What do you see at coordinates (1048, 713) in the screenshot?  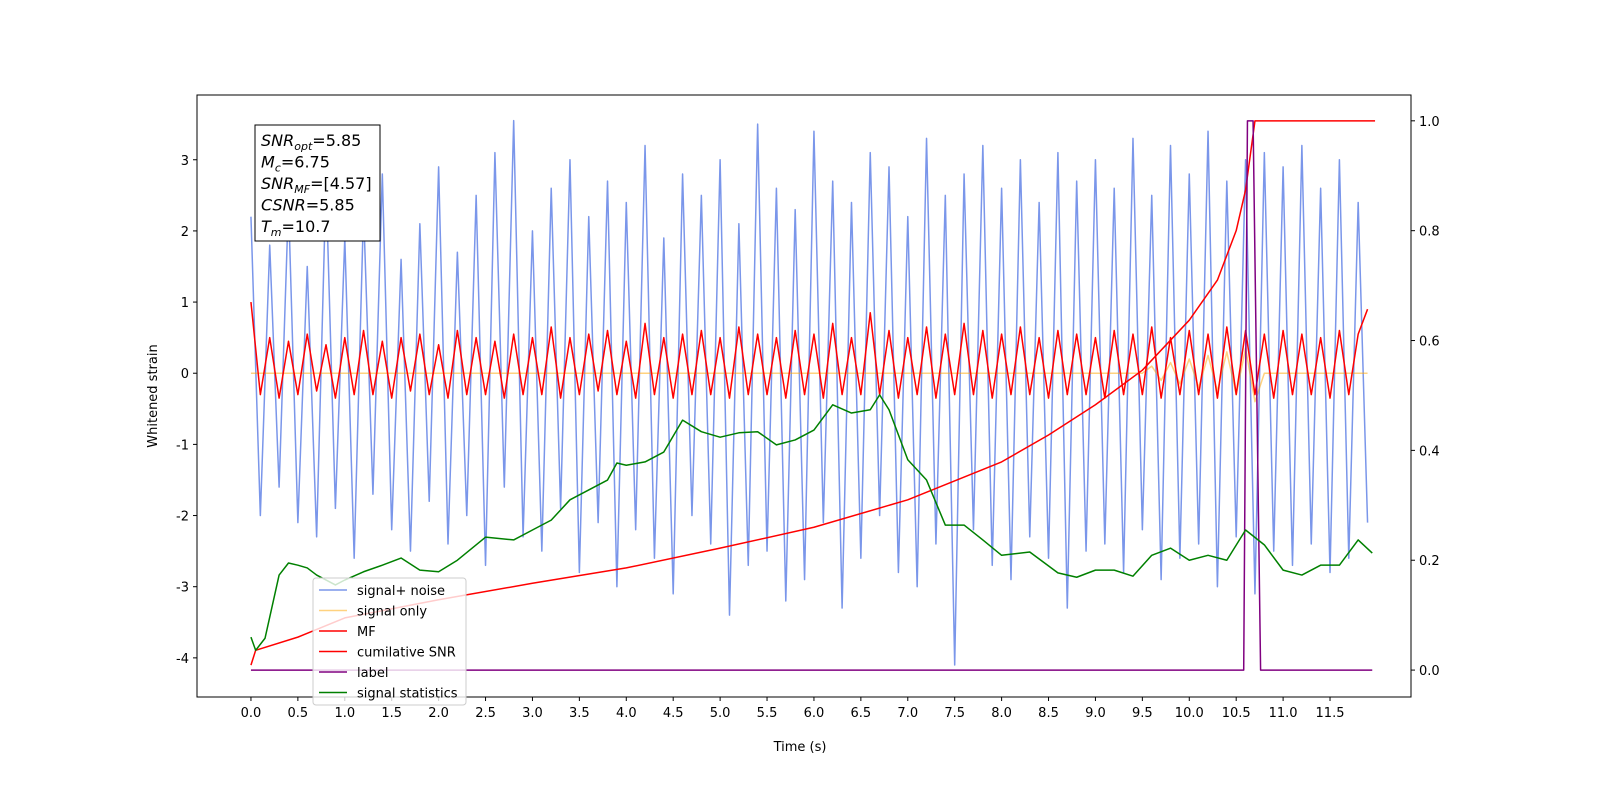 I see `x-tick-label: 8.5` at bounding box center [1048, 713].